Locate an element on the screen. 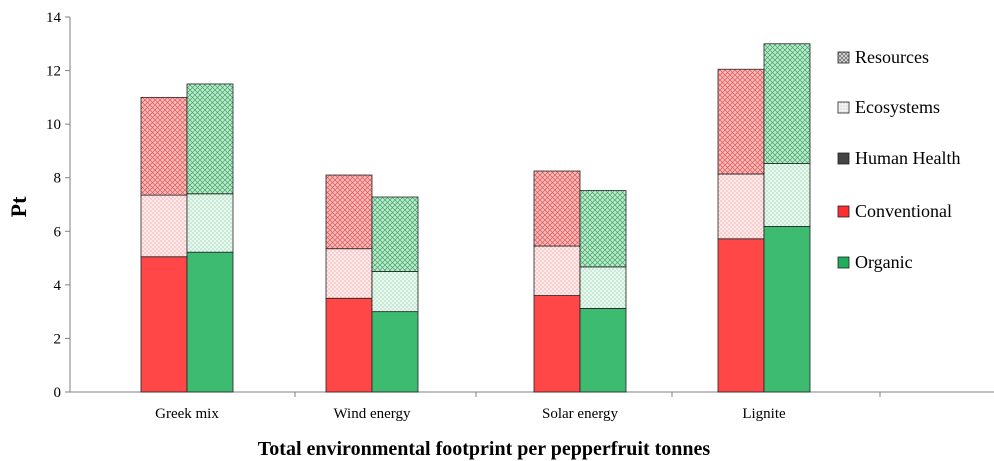  legend-swatch-conventional is located at coordinates (843, 211).